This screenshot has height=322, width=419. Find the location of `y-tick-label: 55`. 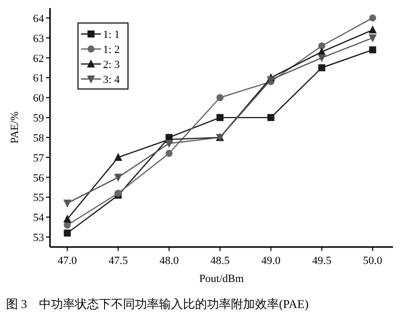

y-tick-label: 55 is located at coordinates (38, 198).